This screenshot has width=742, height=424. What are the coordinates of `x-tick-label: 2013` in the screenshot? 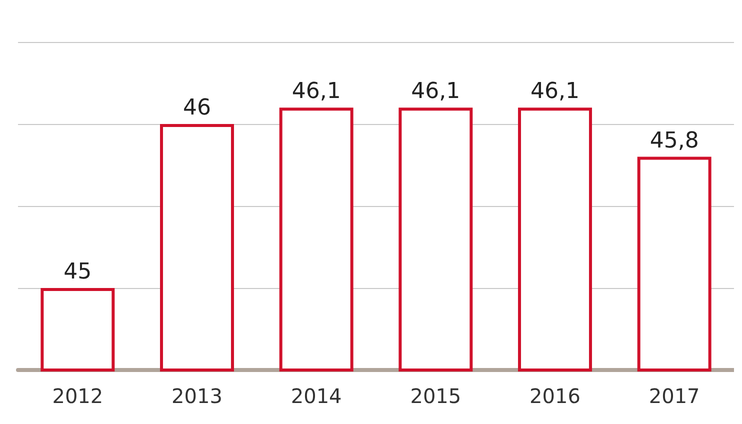 It's located at (197, 396).